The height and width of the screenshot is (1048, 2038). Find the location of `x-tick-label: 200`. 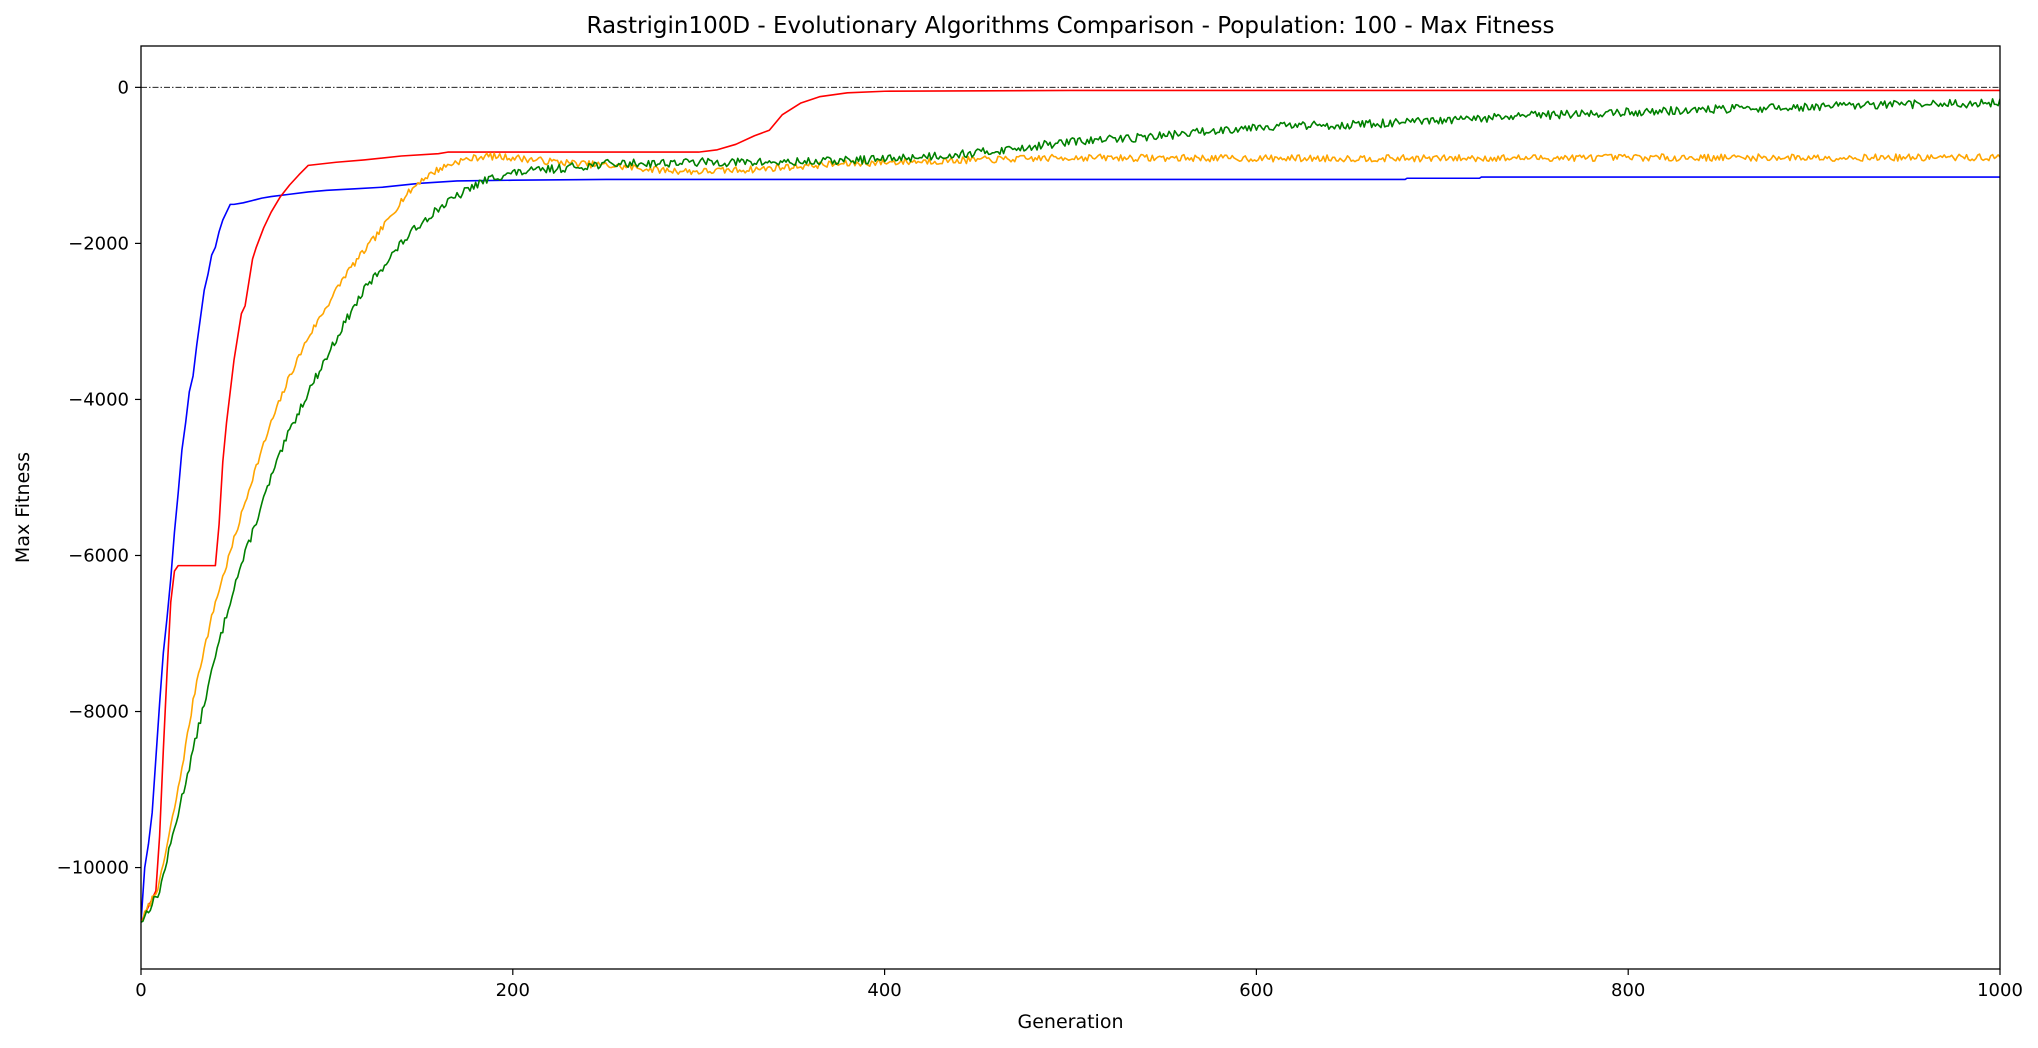

x-tick-label: 200 is located at coordinates (513, 990).